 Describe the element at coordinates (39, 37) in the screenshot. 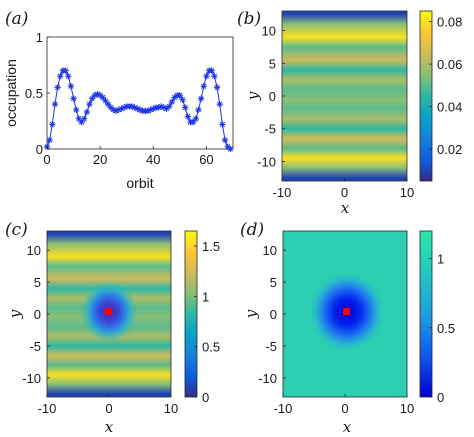

I see `panel-a-ytick-label: 1` at that location.